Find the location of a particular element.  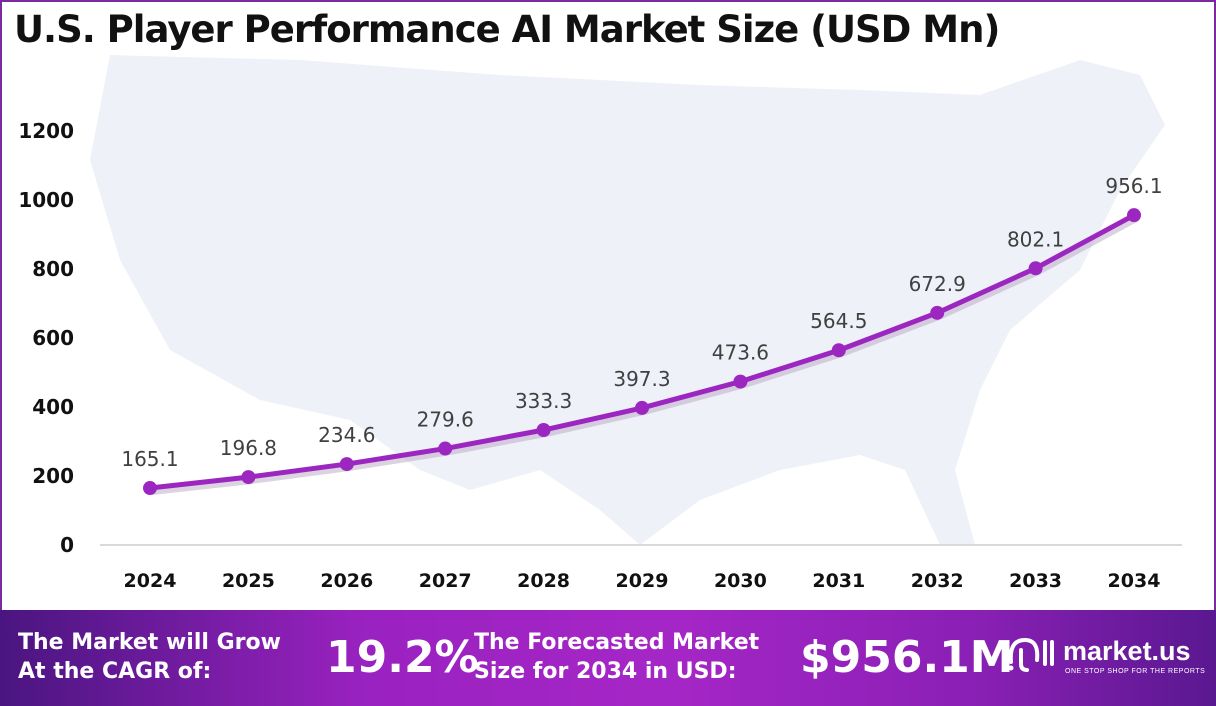

x-tick-label: 2026 is located at coordinates (346, 581).